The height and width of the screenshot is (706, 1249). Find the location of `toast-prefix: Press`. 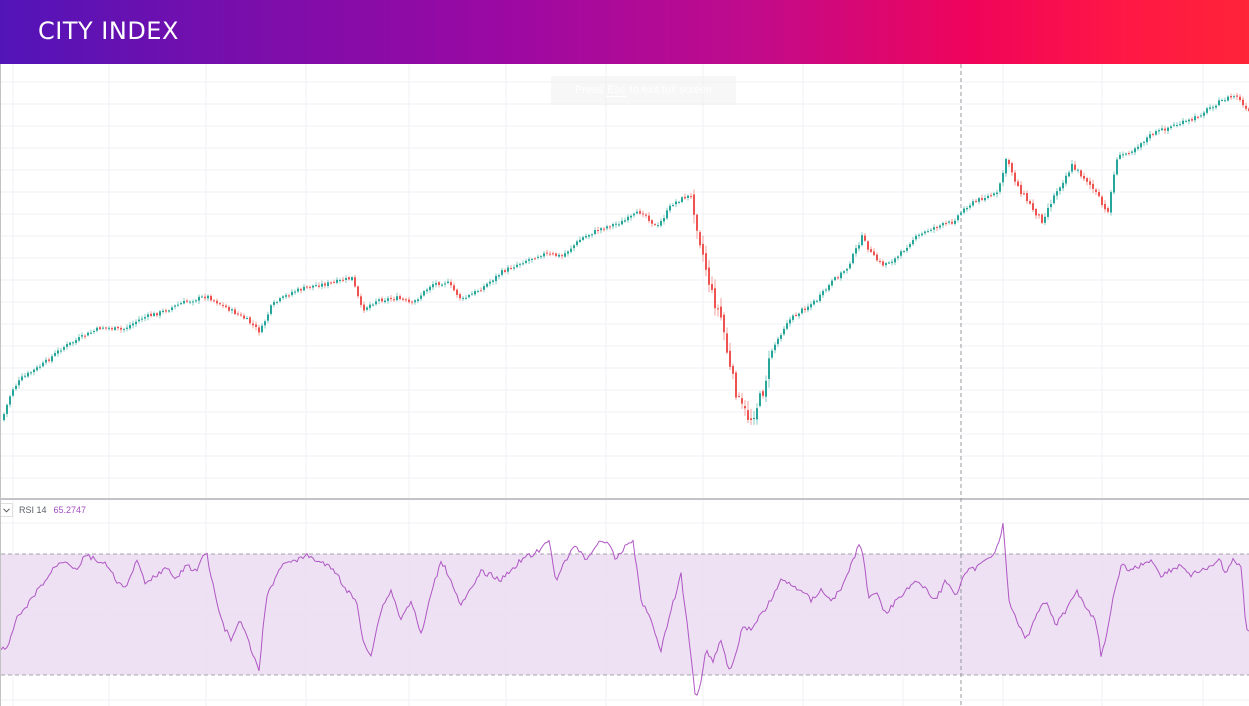

toast-prefix: Press is located at coordinates (589, 90).